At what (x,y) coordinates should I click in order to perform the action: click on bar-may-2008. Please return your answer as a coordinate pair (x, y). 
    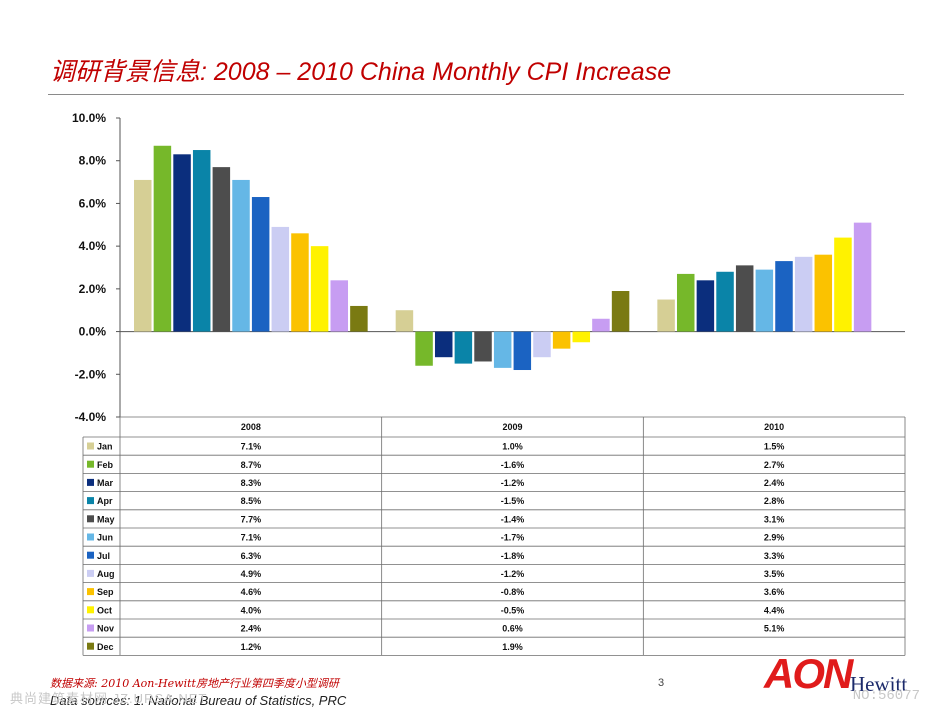
    Looking at the image, I should click on (221, 249).